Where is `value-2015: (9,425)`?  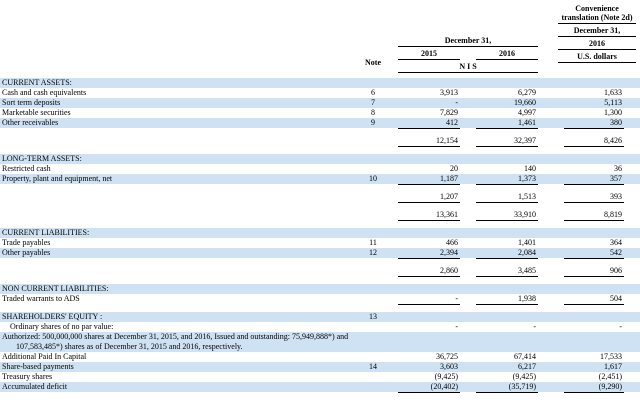
value-2015: (9,425) is located at coordinates (446, 376).